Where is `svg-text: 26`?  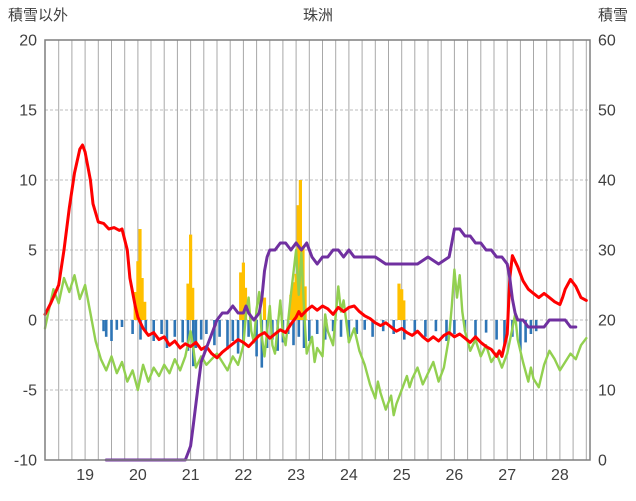
svg-text: 26 is located at coordinates (455, 475).